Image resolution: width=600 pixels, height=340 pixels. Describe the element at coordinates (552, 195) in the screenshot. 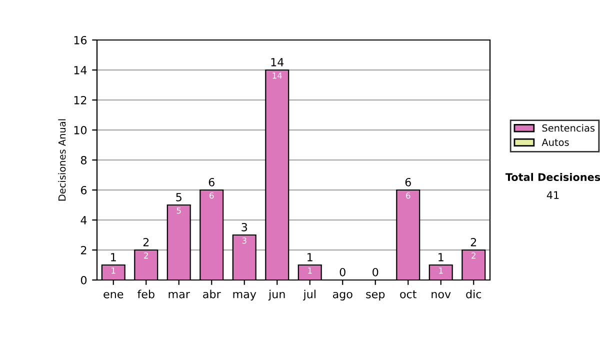

I see `text: 41` at that location.